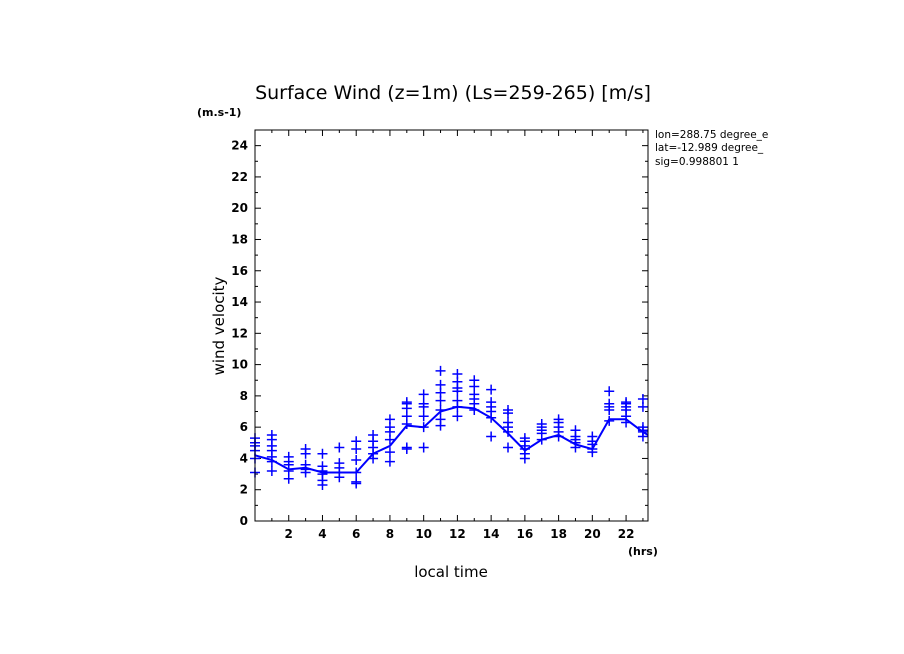  I want to click on series-layer, so click(449, 428).